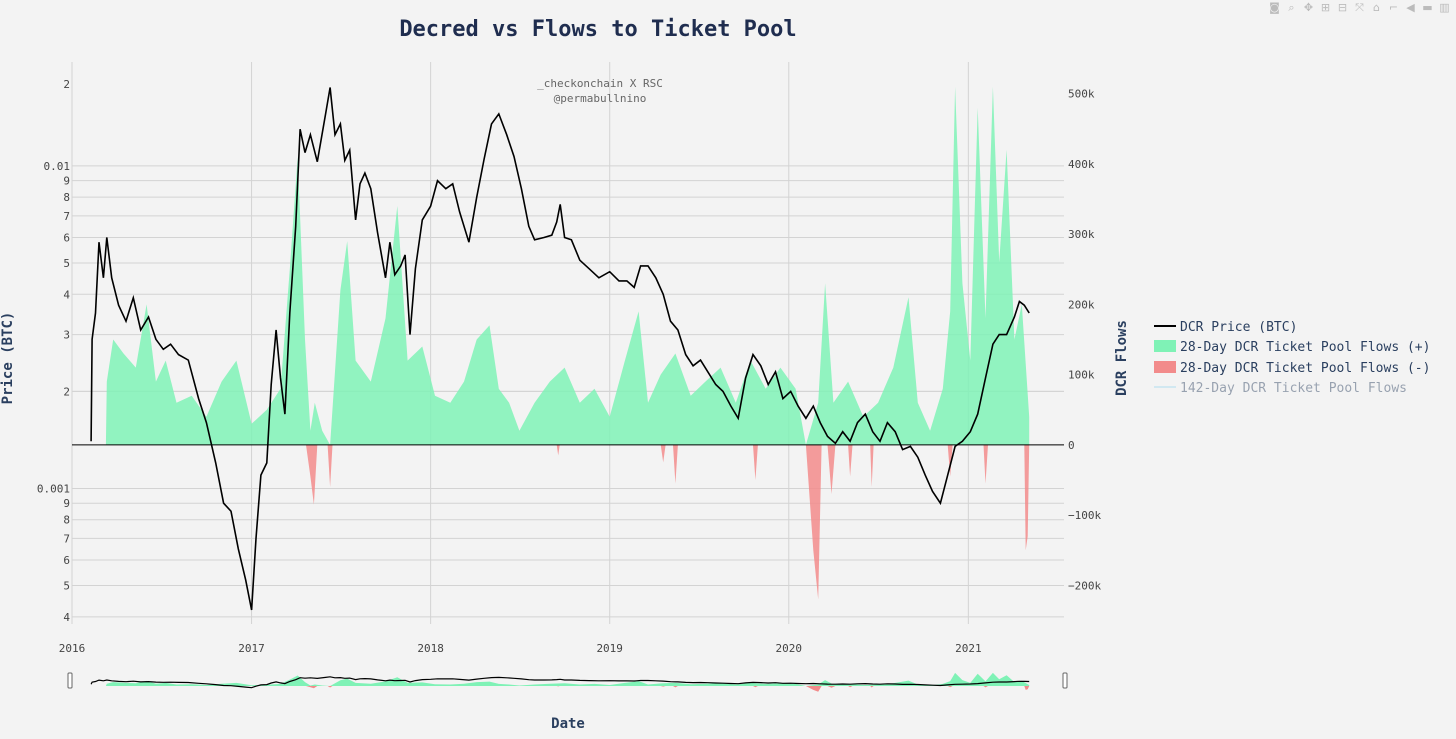 The height and width of the screenshot is (739, 1456). I want to click on spike-icon: ⌐, so click(1393, 7).